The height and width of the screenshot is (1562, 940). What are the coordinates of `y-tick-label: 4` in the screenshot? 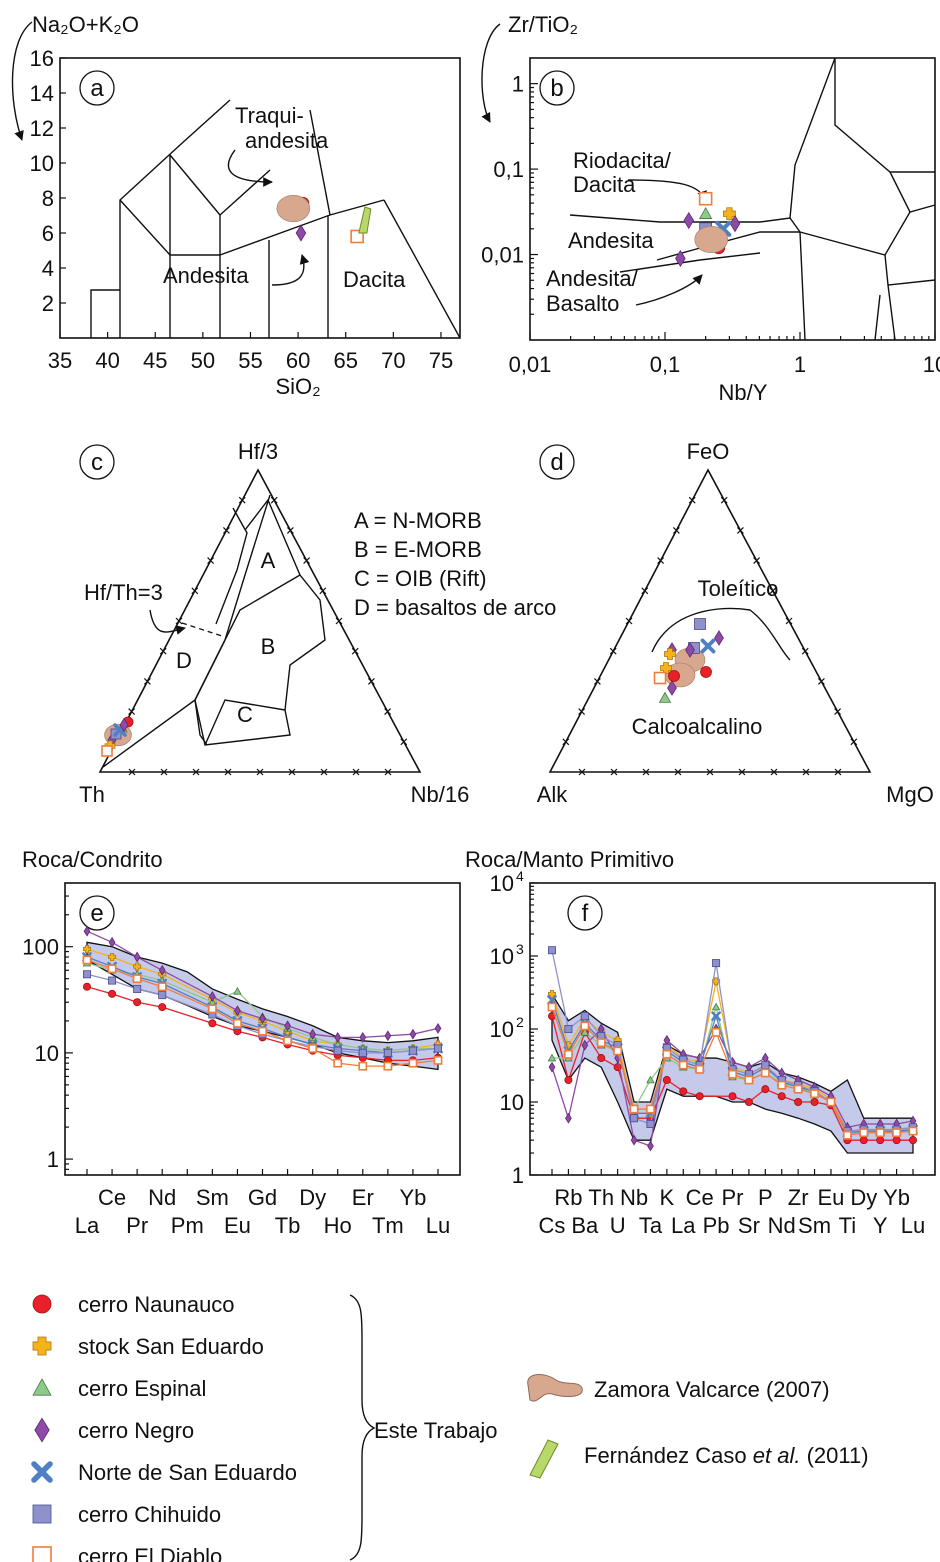 It's located at (48, 268).